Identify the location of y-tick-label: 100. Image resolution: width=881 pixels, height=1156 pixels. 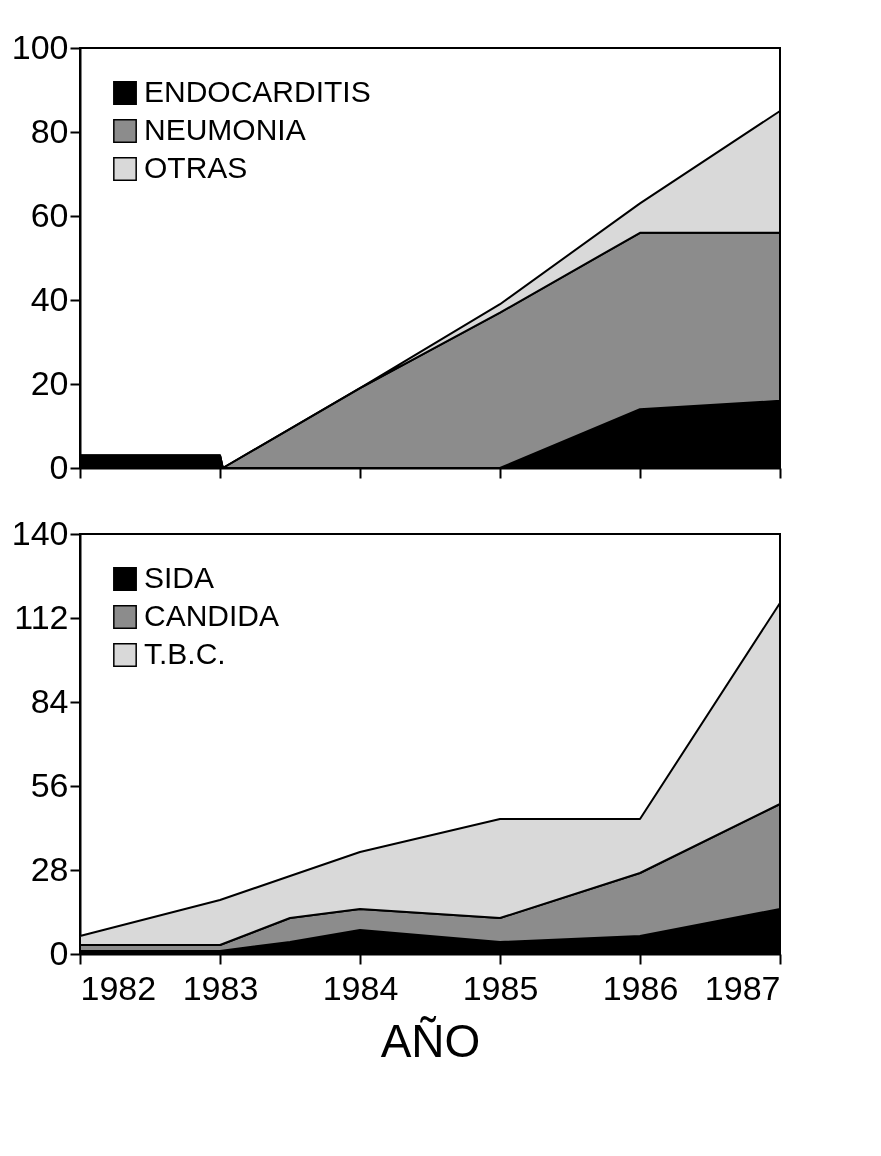
(40, 46).